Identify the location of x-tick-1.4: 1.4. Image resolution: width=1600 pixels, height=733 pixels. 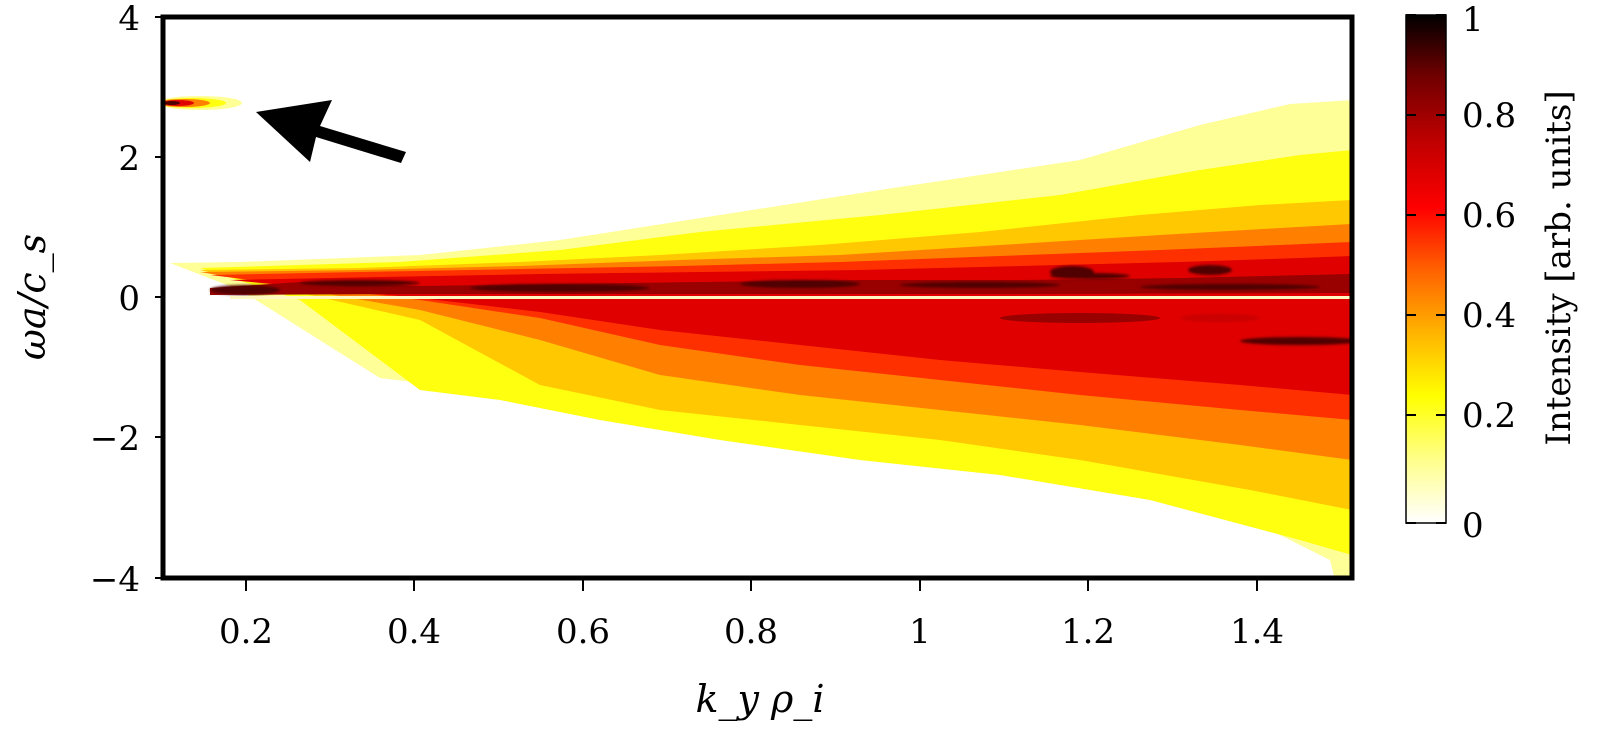
(1257, 632).